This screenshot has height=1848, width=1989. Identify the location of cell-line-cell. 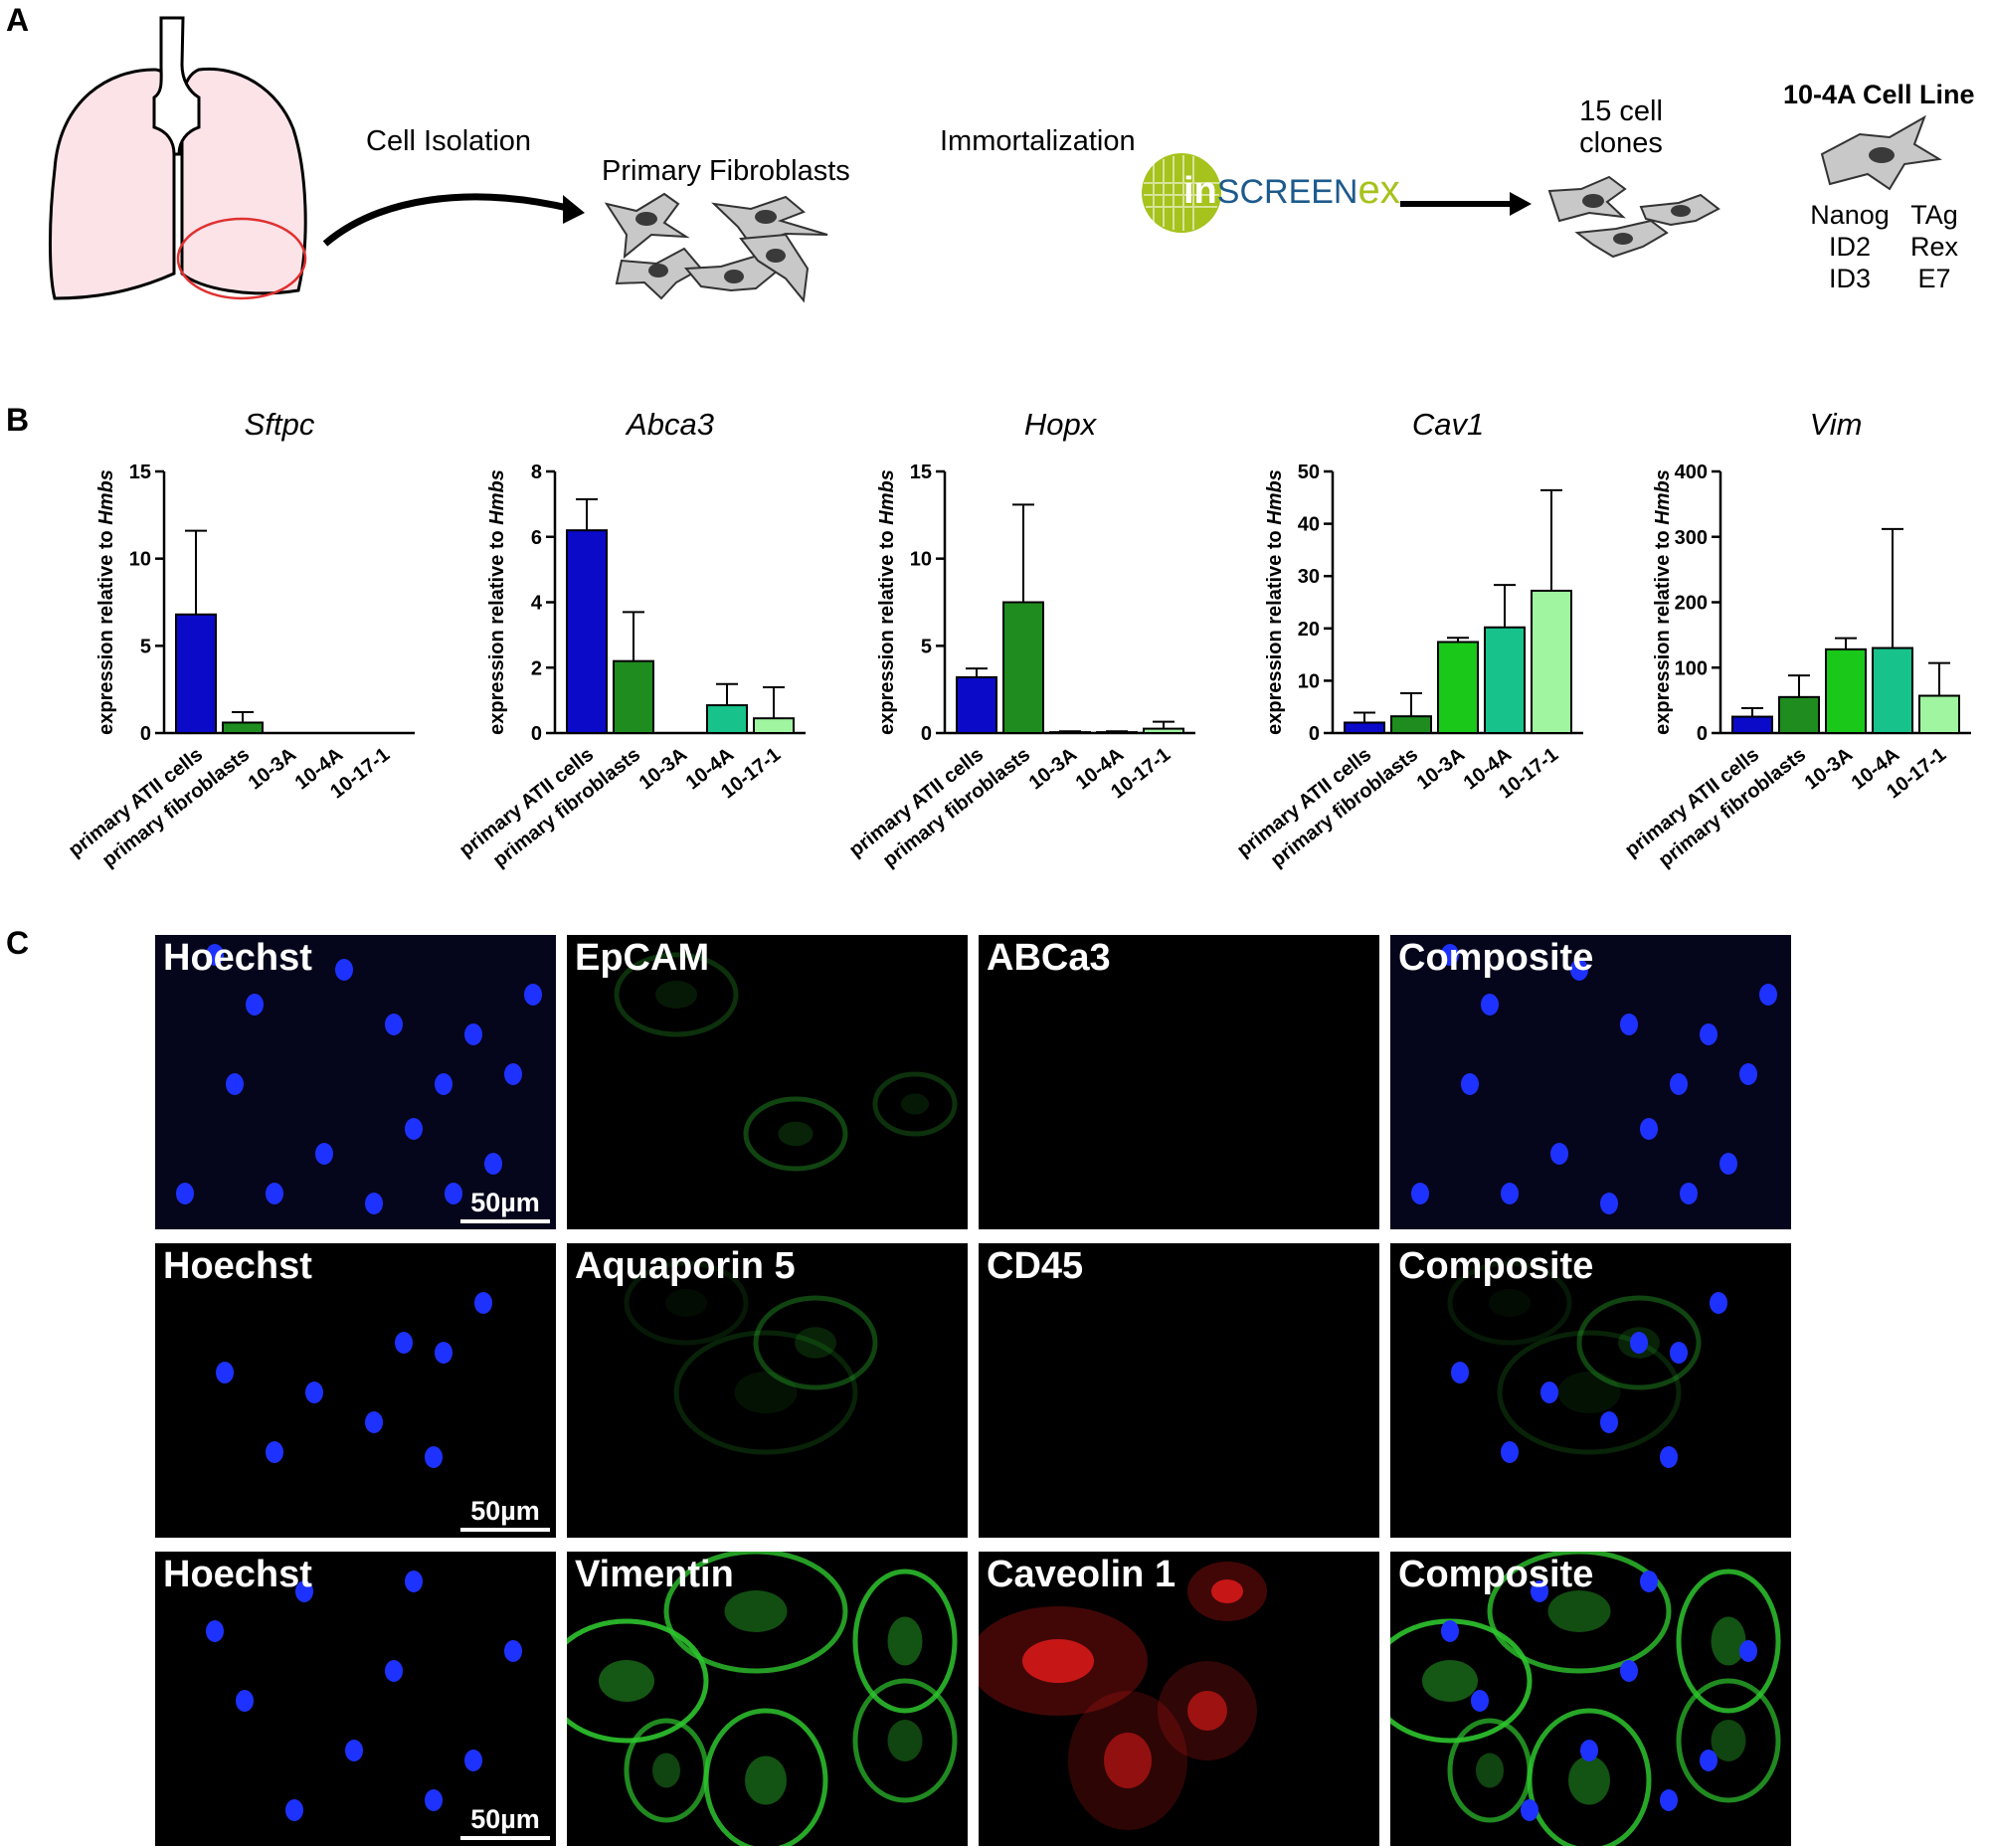
(1881, 152).